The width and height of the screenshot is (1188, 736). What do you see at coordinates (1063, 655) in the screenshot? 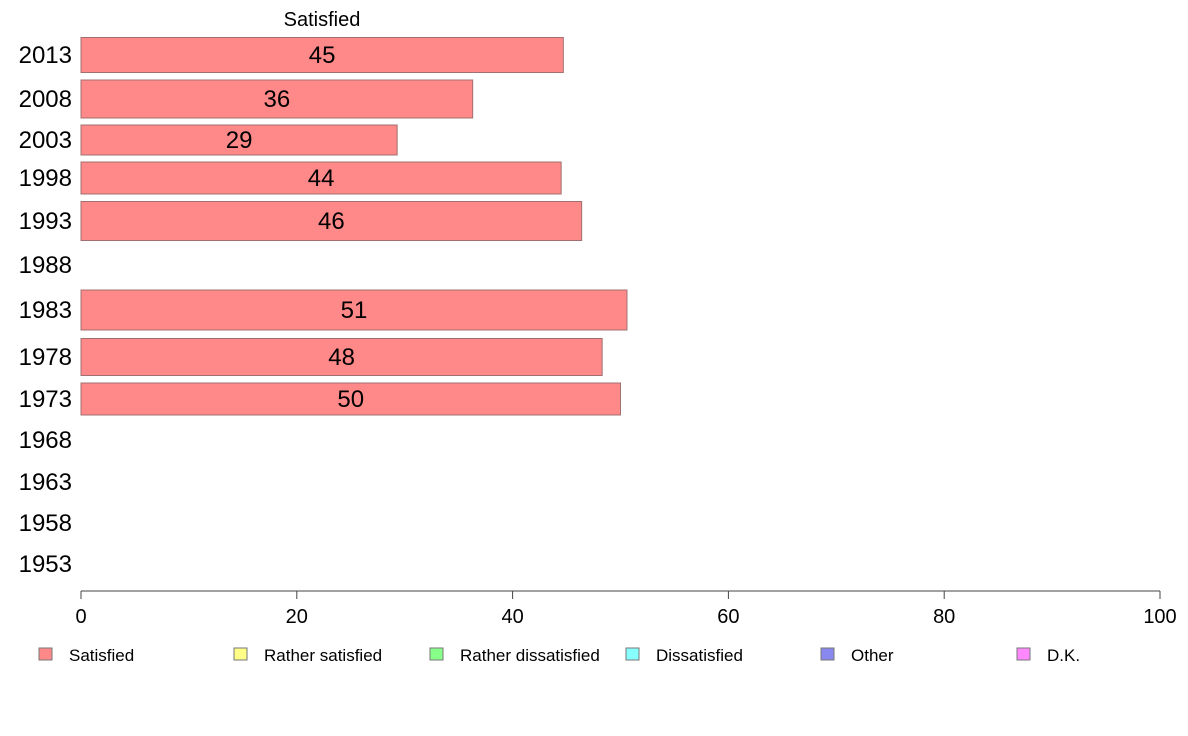
I see `legend-label: D.K.` at bounding box center [1063, 655].